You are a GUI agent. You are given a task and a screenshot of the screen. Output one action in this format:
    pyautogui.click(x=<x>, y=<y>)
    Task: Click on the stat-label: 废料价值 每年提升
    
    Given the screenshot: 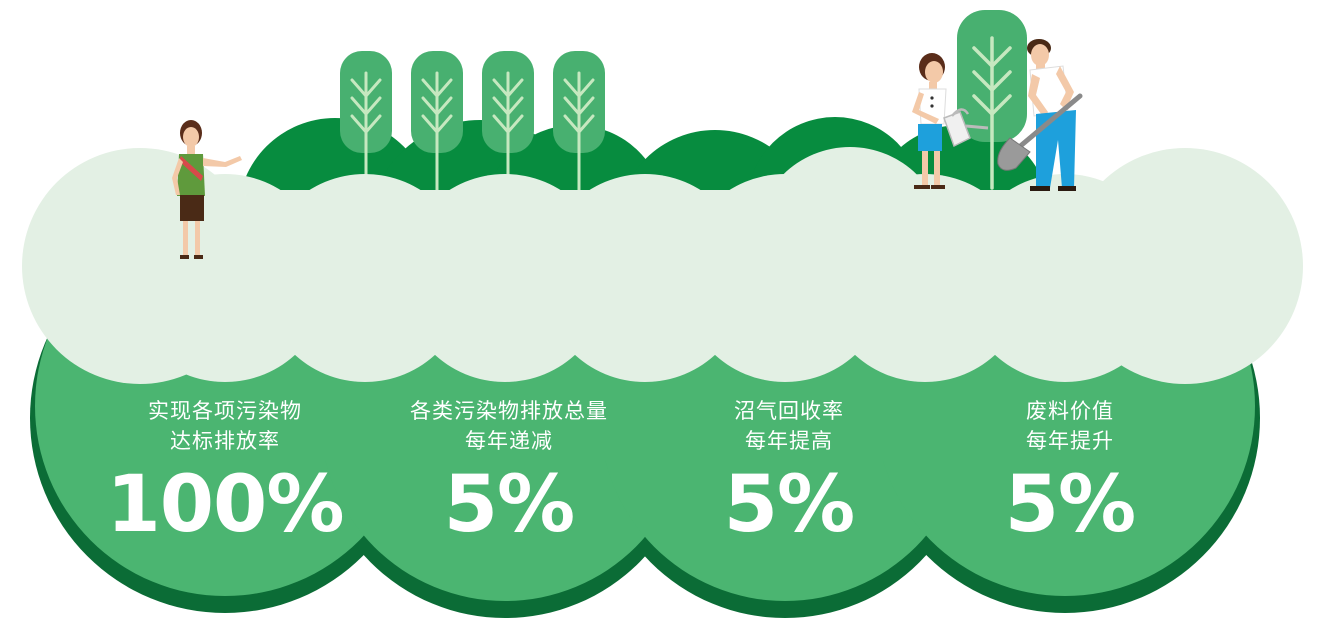 What is the action you would take?
    pyautogui.click(x=1070, y=426)
    